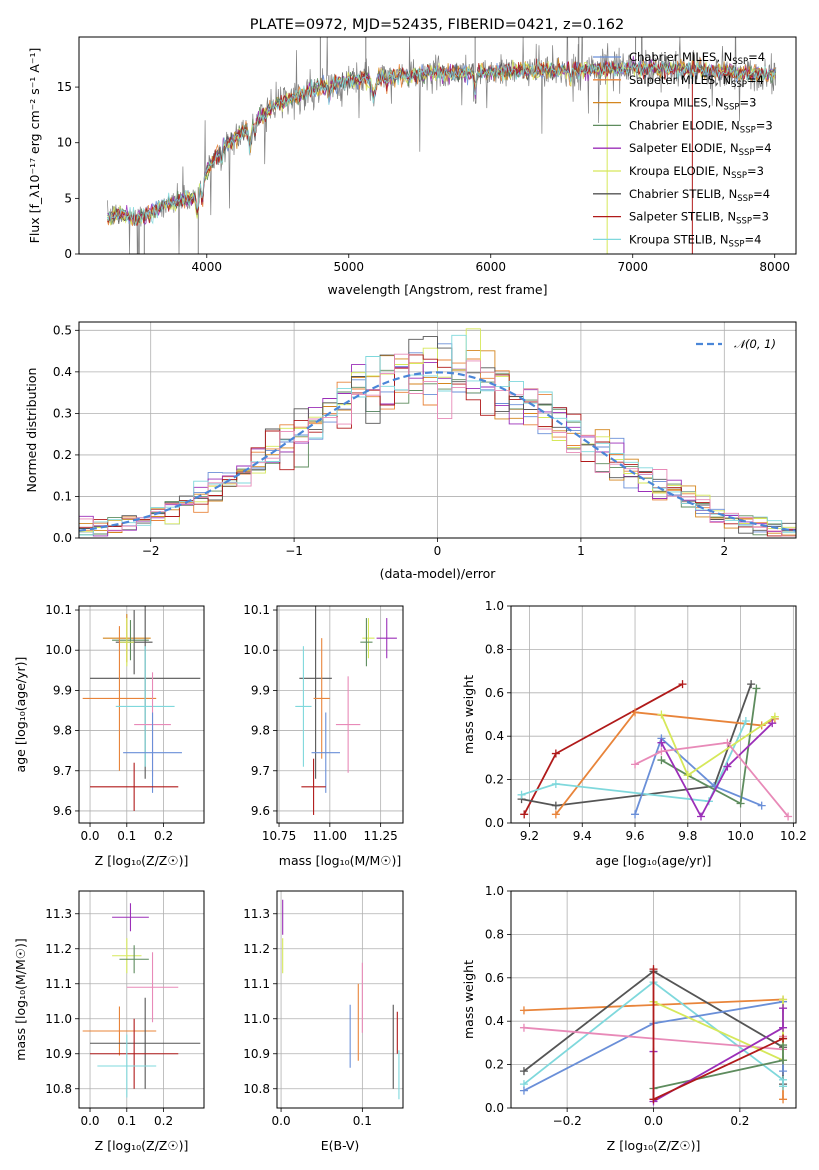  What do you see at coordinates (654, 860) in the screenshot?
I see `weight_vs_age-xlabel: age [log₁₀(age/yr)]` at bounding box center [654, 860].